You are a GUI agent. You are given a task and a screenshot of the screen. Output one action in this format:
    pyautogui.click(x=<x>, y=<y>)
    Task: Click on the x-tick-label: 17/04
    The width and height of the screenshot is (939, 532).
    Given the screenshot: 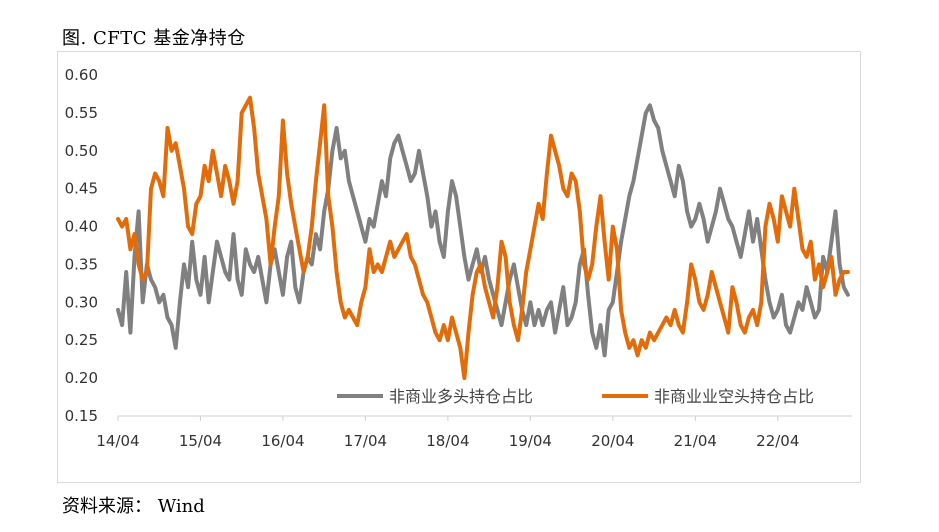 What is the action you would take?
    pyautogui.click(x=365, y=441)
    